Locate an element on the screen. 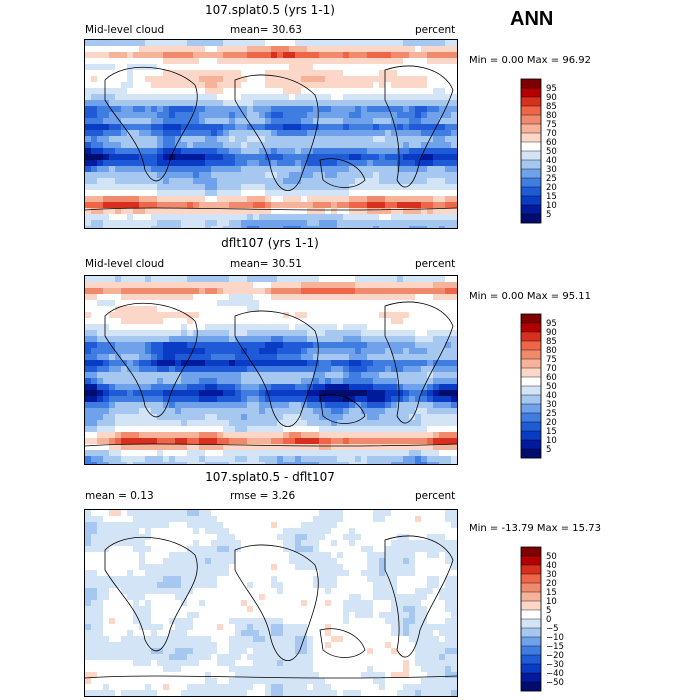 Image resolution: width=700 pixels, height=700 pixels. colorbar-tick-label: 0 is located at coordinates (548, 620).